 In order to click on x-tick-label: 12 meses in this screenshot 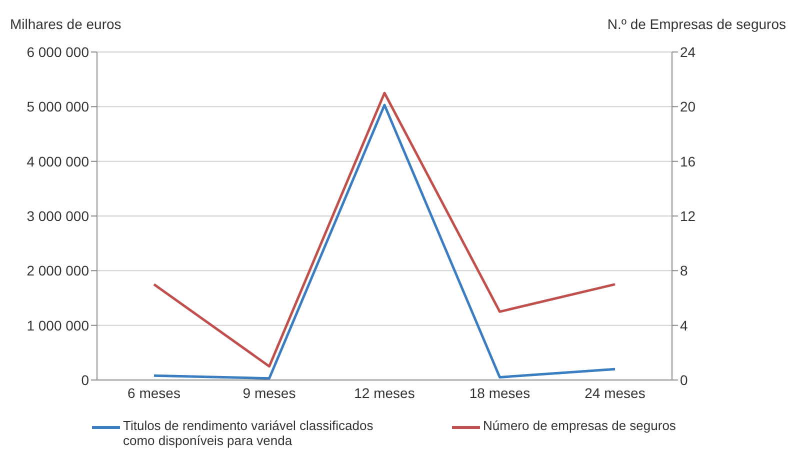, I will do `click(384, 392)`.